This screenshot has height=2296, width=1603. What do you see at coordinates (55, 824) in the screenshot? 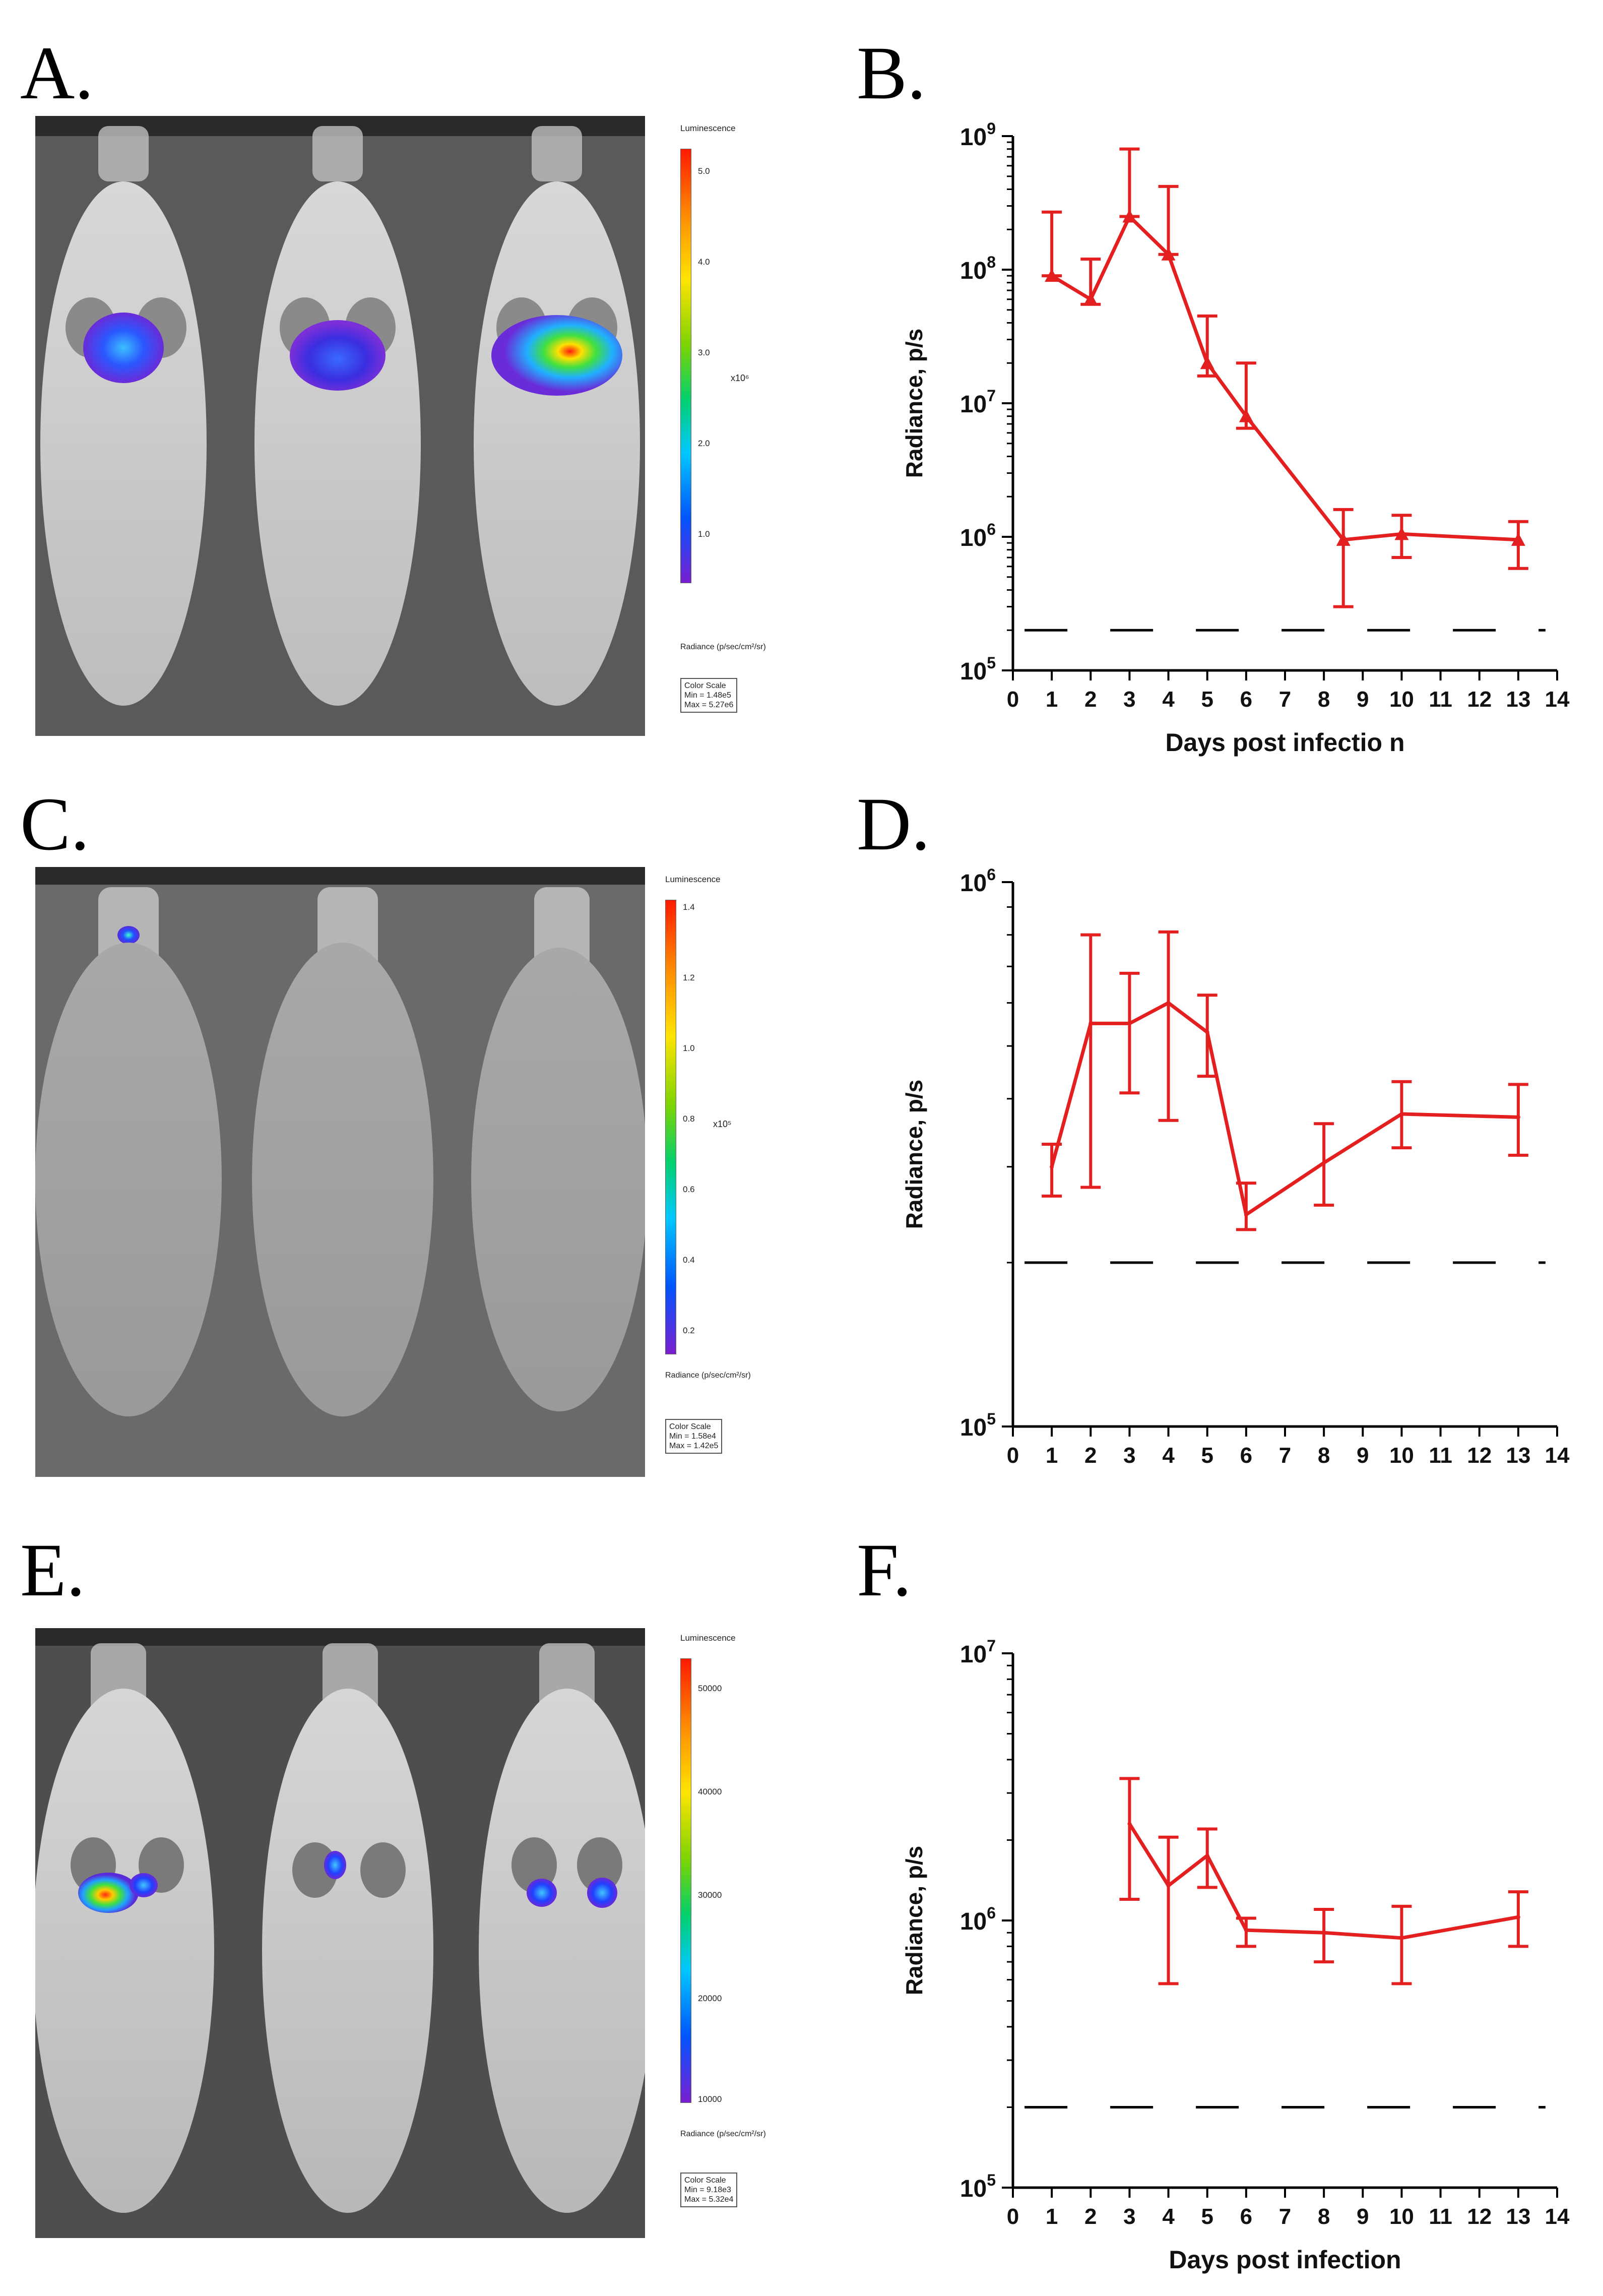
I see `panel-label-c: C.` at bounding box center [55, 824].